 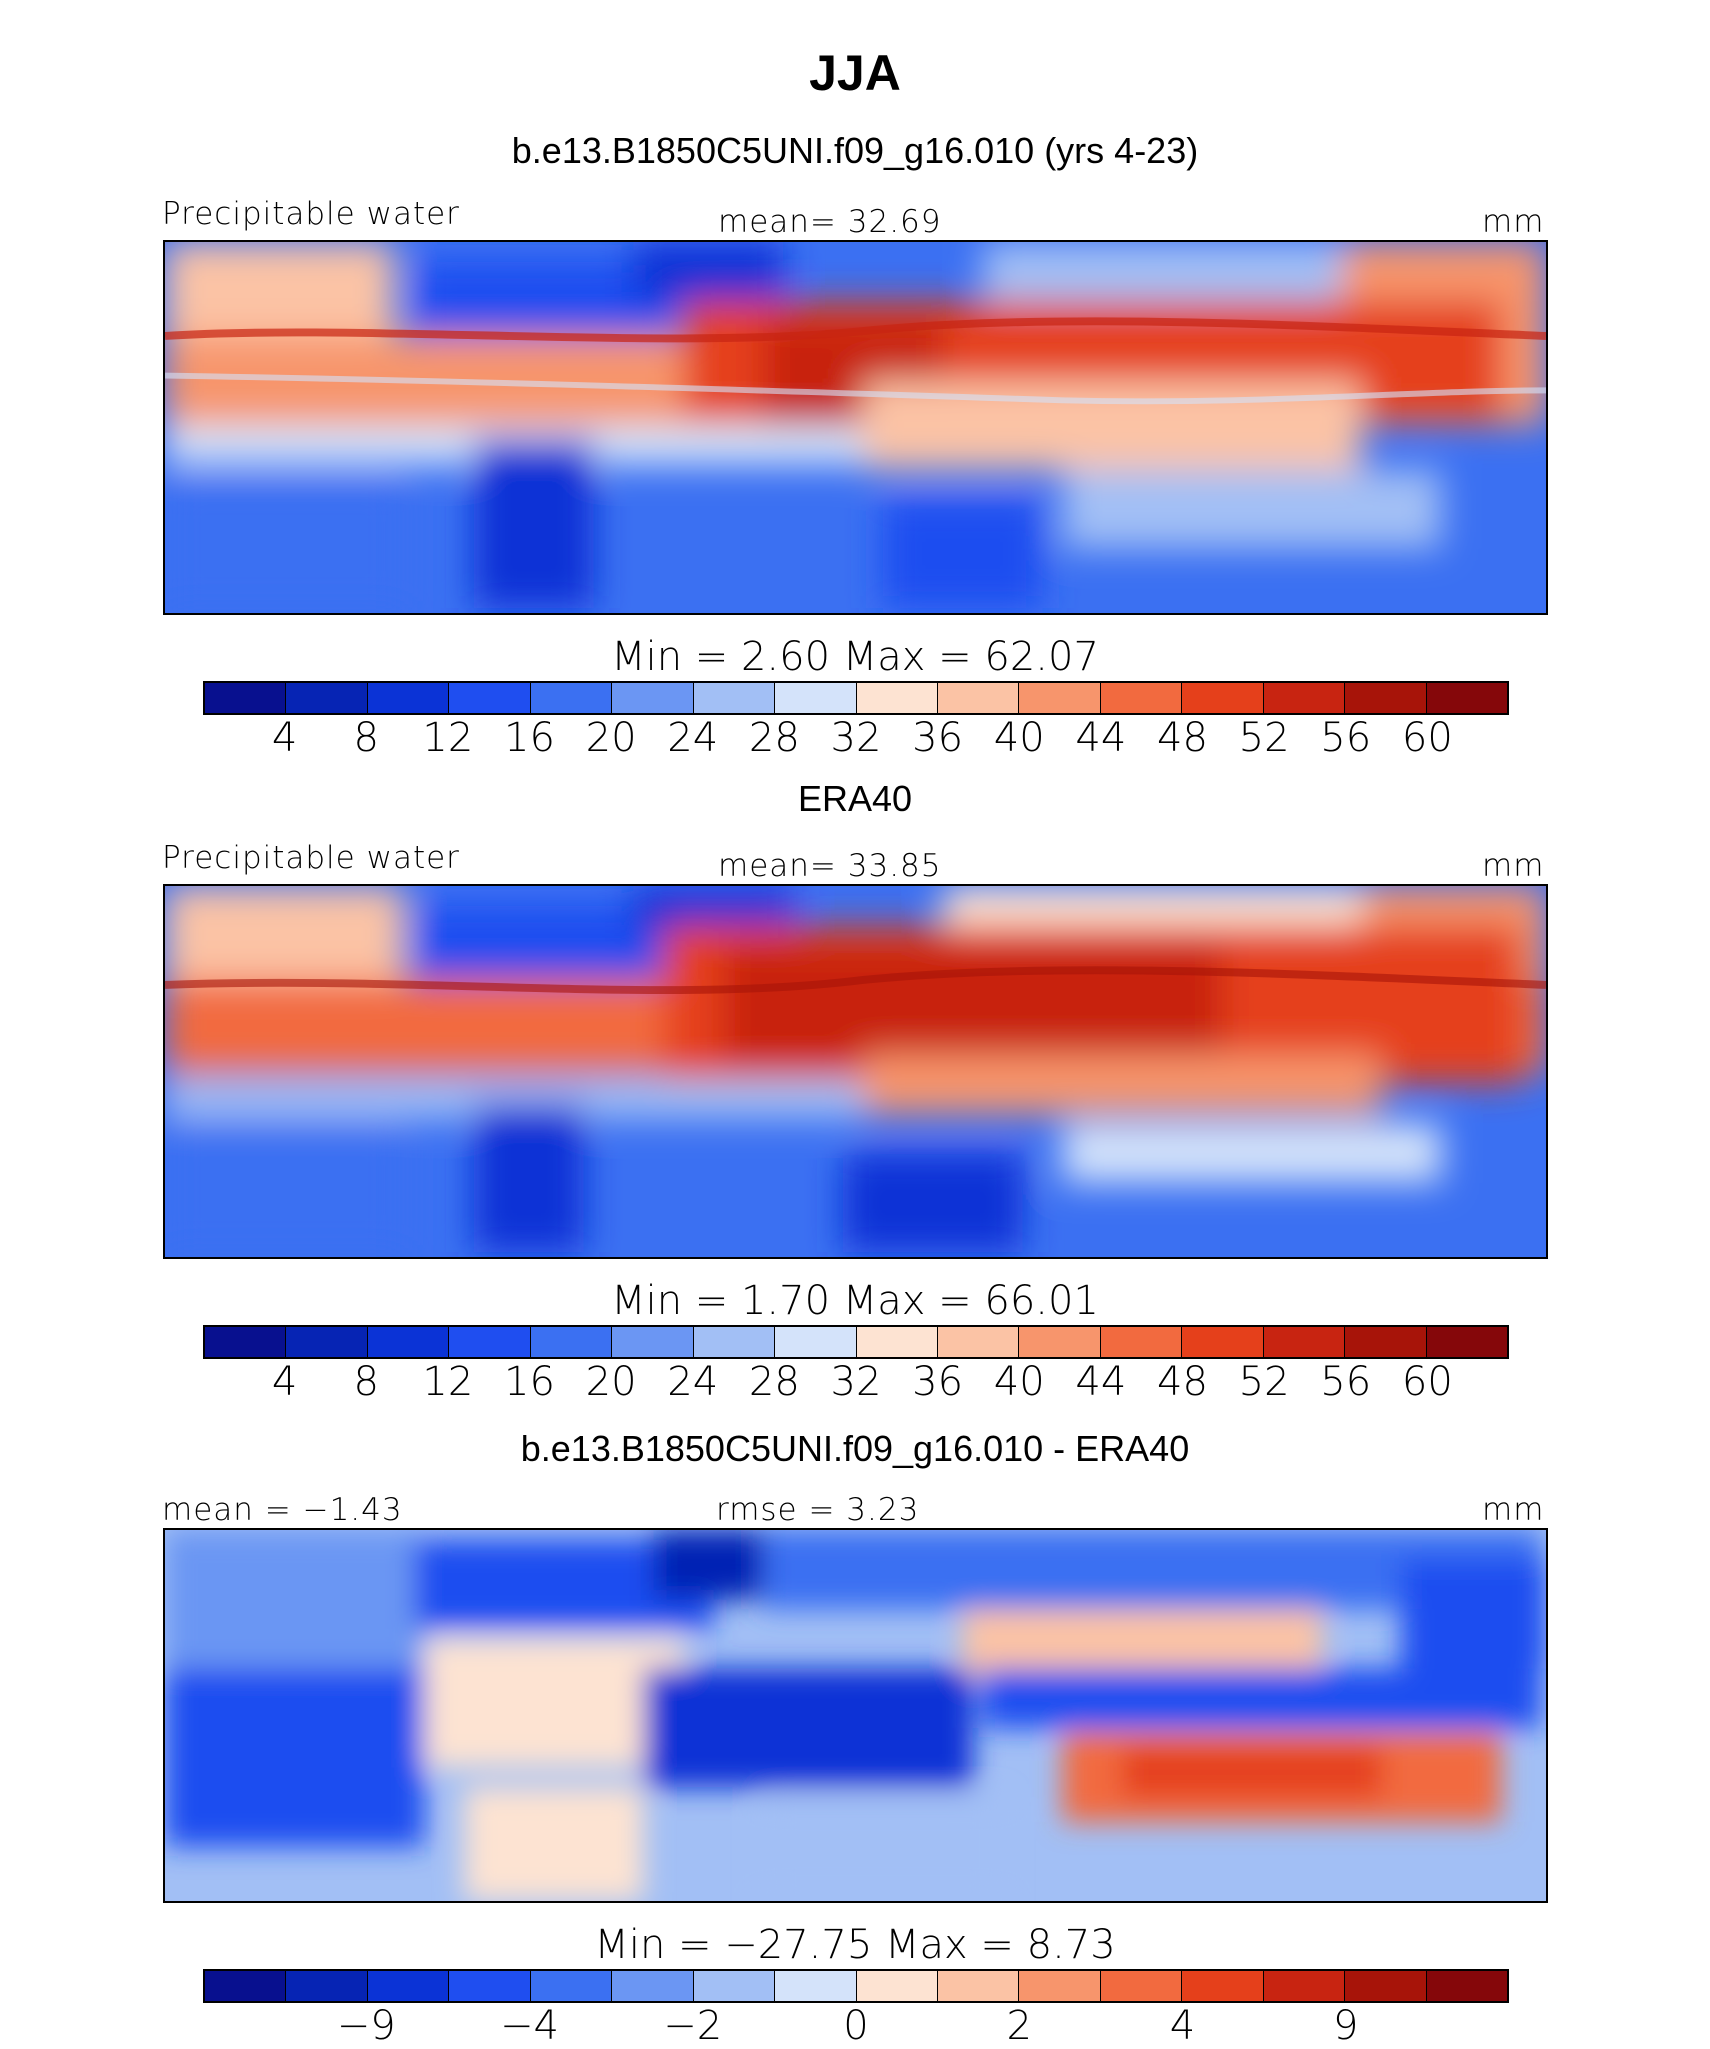 I want to click on panel-2-map, so click(x=855, y=1071).